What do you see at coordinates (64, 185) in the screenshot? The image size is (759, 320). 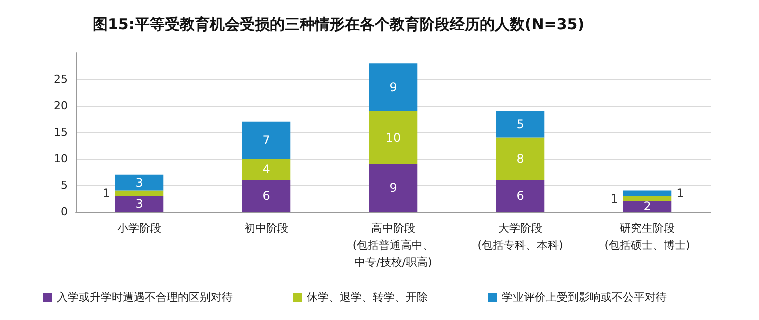 I see `y-tick-label: 5` at bounding box center [64, 185].